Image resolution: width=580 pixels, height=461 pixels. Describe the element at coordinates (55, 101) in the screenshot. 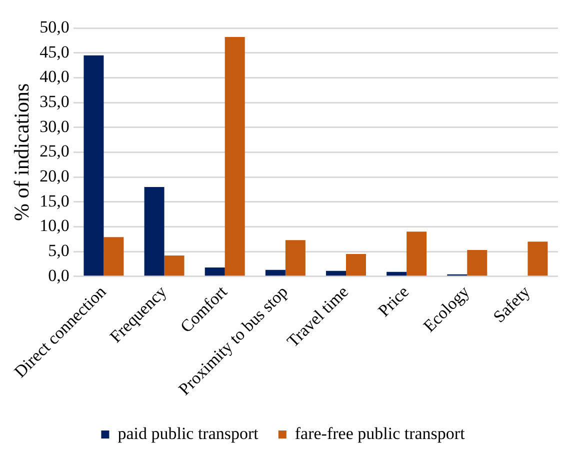

I see `y-tick-label: 35,0` at that location.